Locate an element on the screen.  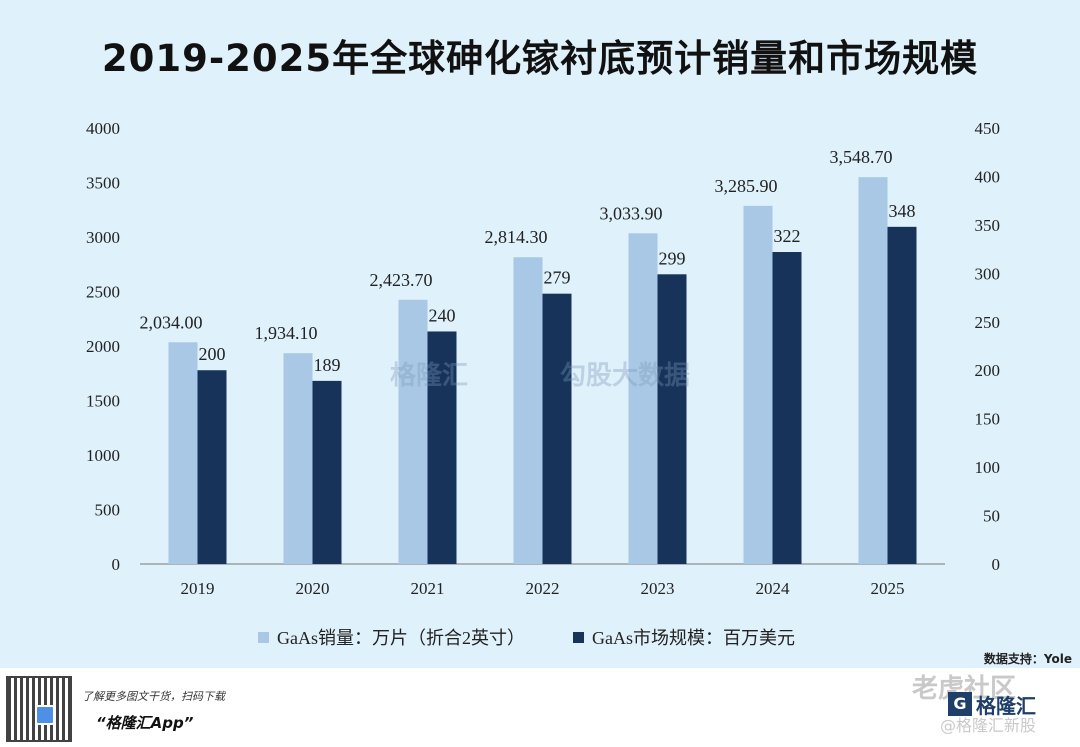
x-tick-label: 2021 is located at coordinates (428, 588).